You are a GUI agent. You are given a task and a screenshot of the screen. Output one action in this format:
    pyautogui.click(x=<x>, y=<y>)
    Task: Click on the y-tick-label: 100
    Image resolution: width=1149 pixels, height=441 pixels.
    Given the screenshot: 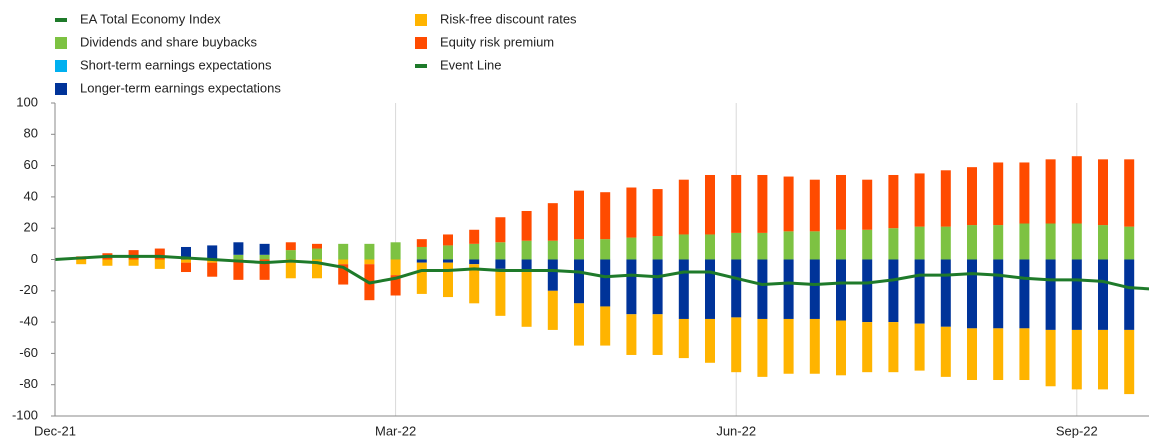 What is the action you would take?
    pyautogui.click(x=27, y=101)
    